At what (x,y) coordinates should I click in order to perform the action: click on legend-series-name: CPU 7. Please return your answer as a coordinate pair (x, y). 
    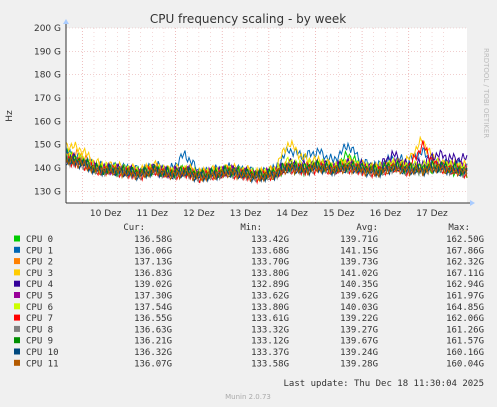
    Looking at the image, I should click on (39, 319).